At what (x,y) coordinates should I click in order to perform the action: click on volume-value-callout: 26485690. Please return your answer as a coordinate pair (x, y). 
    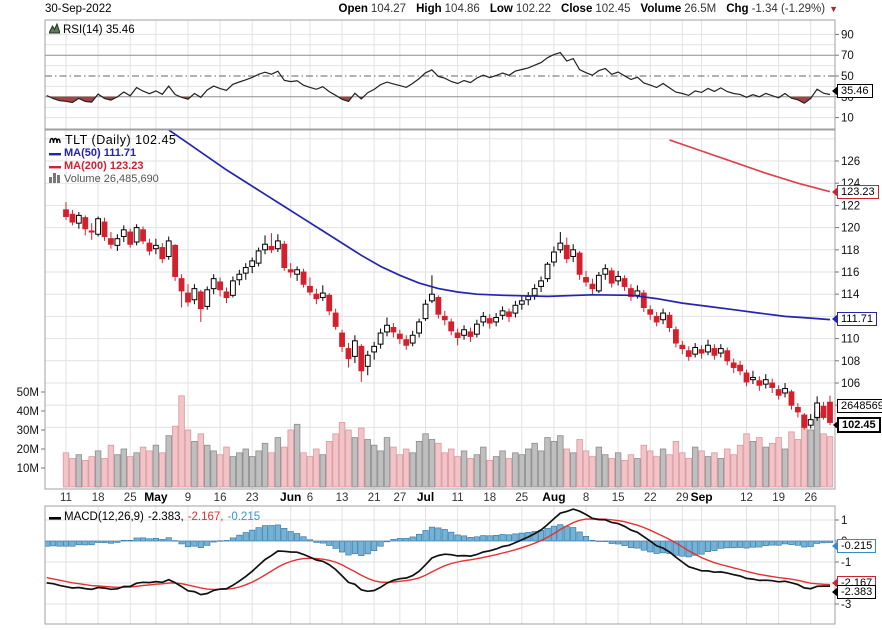
    Looking at the image, I should click on (859, 406).